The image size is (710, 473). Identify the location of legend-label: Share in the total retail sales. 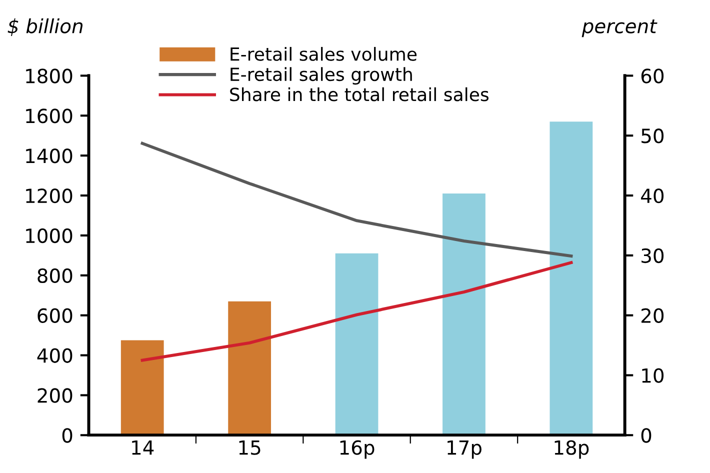
(359, 94).